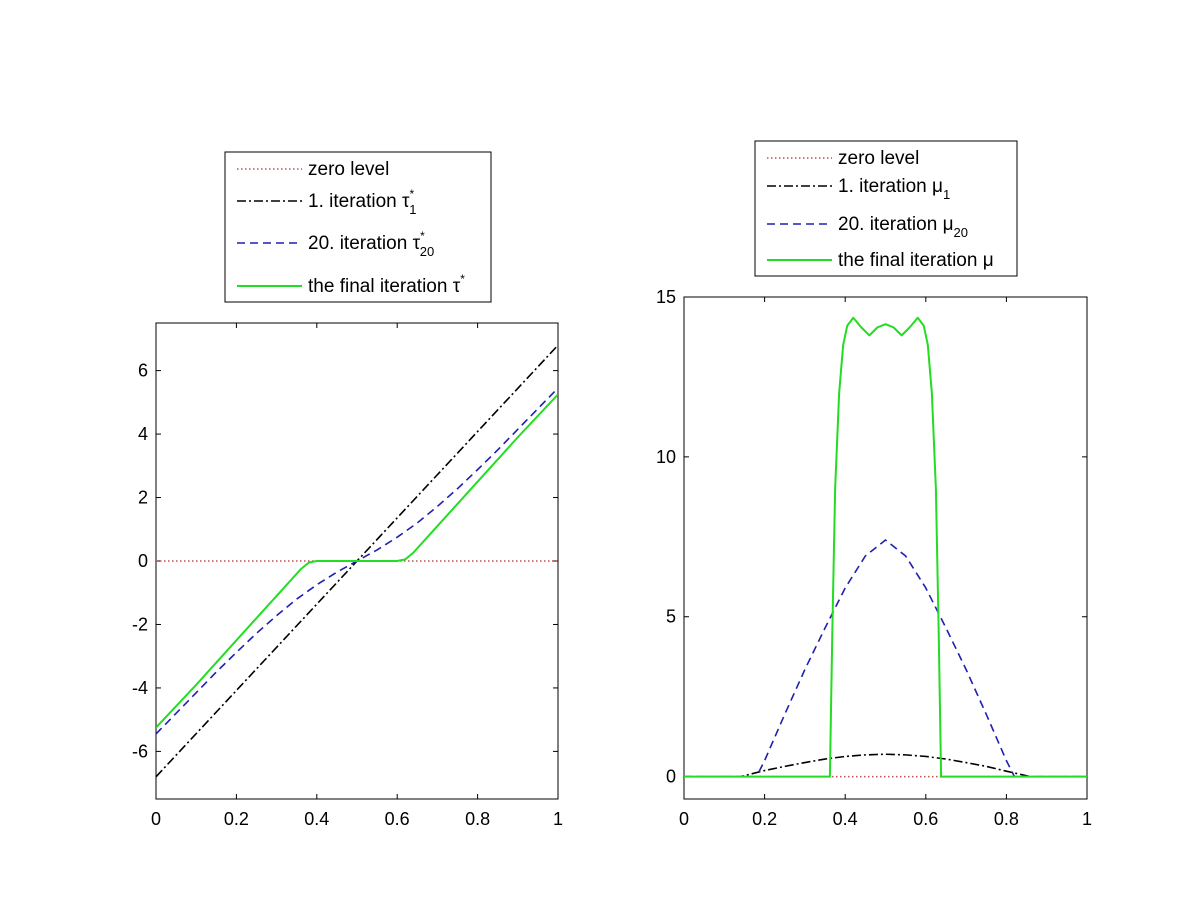 The height and width of the screenshot is (900, 1200). Describe the element at coordinates (885, 658) in the screenshot. I see `series-line-it20` at that location.